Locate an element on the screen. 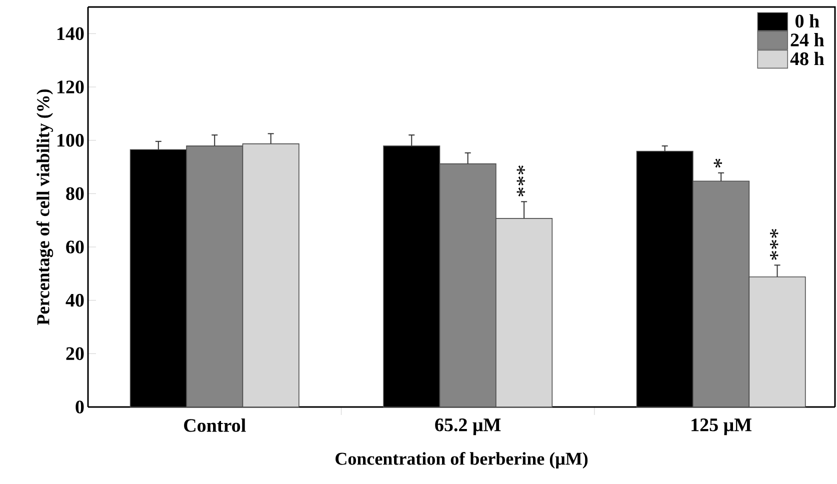 The width and height of the screenshot is (837, 484). y-tick-label: 20 is located at coordinates (75, 353).